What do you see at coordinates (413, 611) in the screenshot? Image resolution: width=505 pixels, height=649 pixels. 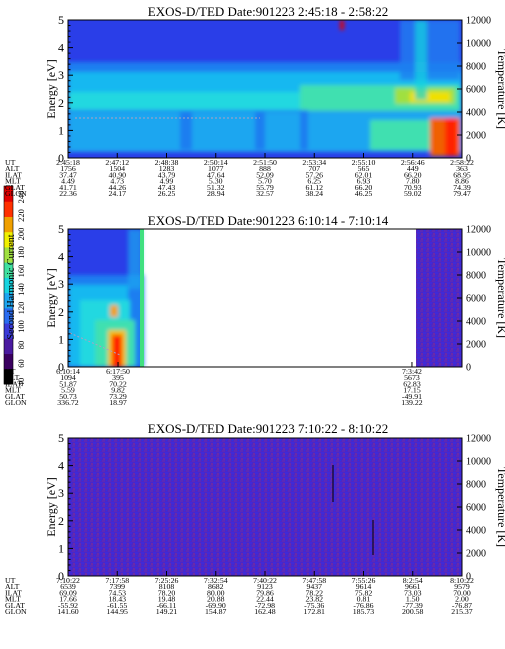 I see `table-cell: 200.58` at bounding box center [413, 611].